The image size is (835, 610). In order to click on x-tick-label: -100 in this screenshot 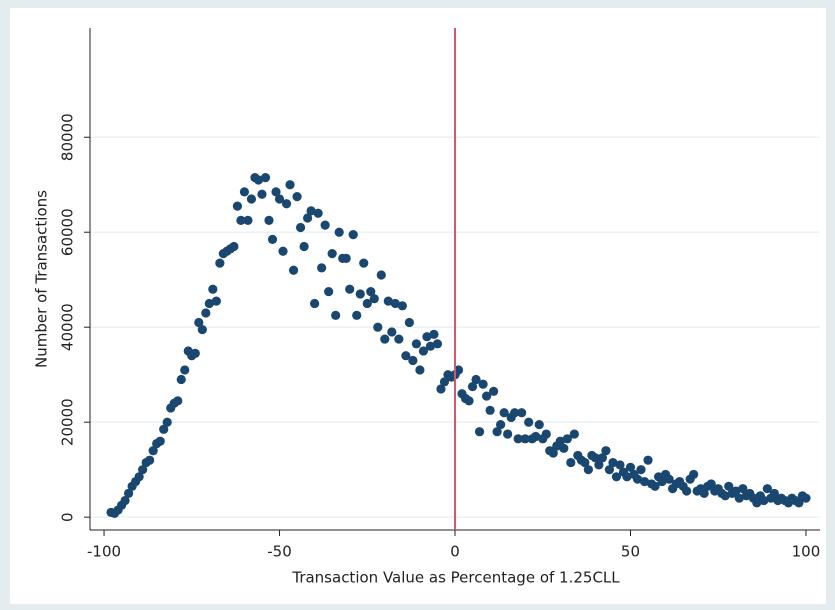, I will do `click(104, 552)`.